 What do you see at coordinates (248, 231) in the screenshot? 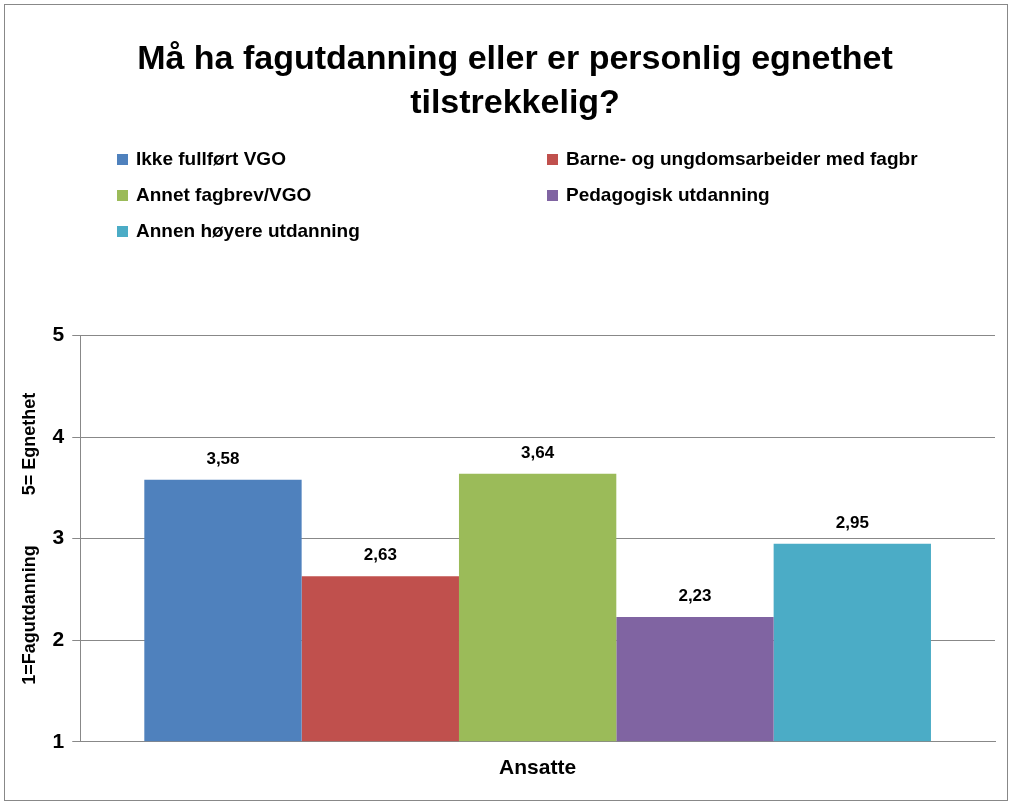
I see `legend-label: Annen høyere utdanning` at bounding box center [248, 231].